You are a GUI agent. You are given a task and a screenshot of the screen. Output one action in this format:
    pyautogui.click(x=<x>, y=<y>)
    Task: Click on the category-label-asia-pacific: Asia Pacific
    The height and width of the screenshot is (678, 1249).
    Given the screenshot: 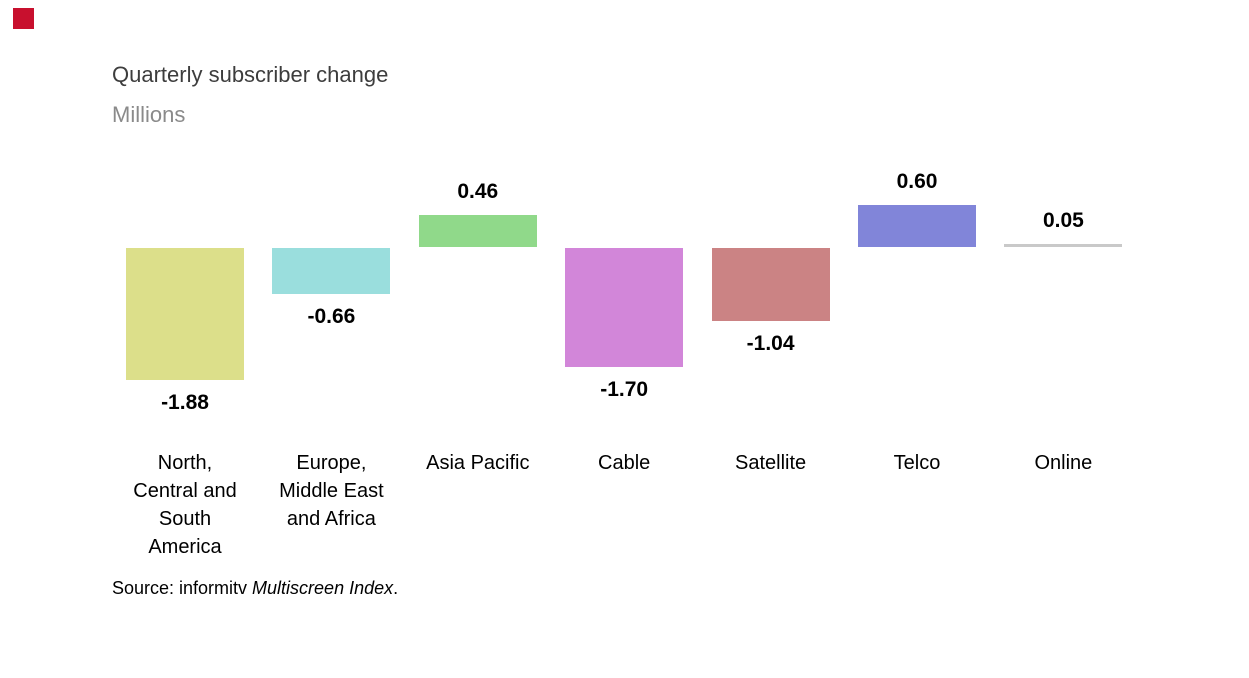 What is the action you would take?
    pyautogui.click(x=478, y=463)
    